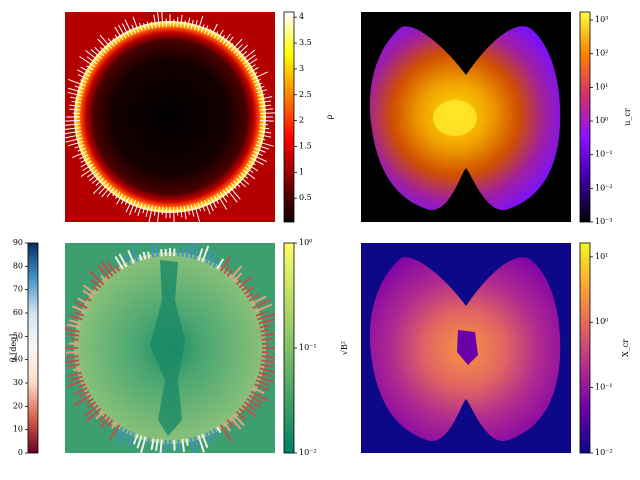 The width and height of the screenshot is (640, 480). What do you see at coordinates (604, 221) in the screenshot?
I see `tick-label: 10⁻³` at bounding box center [604, 221].